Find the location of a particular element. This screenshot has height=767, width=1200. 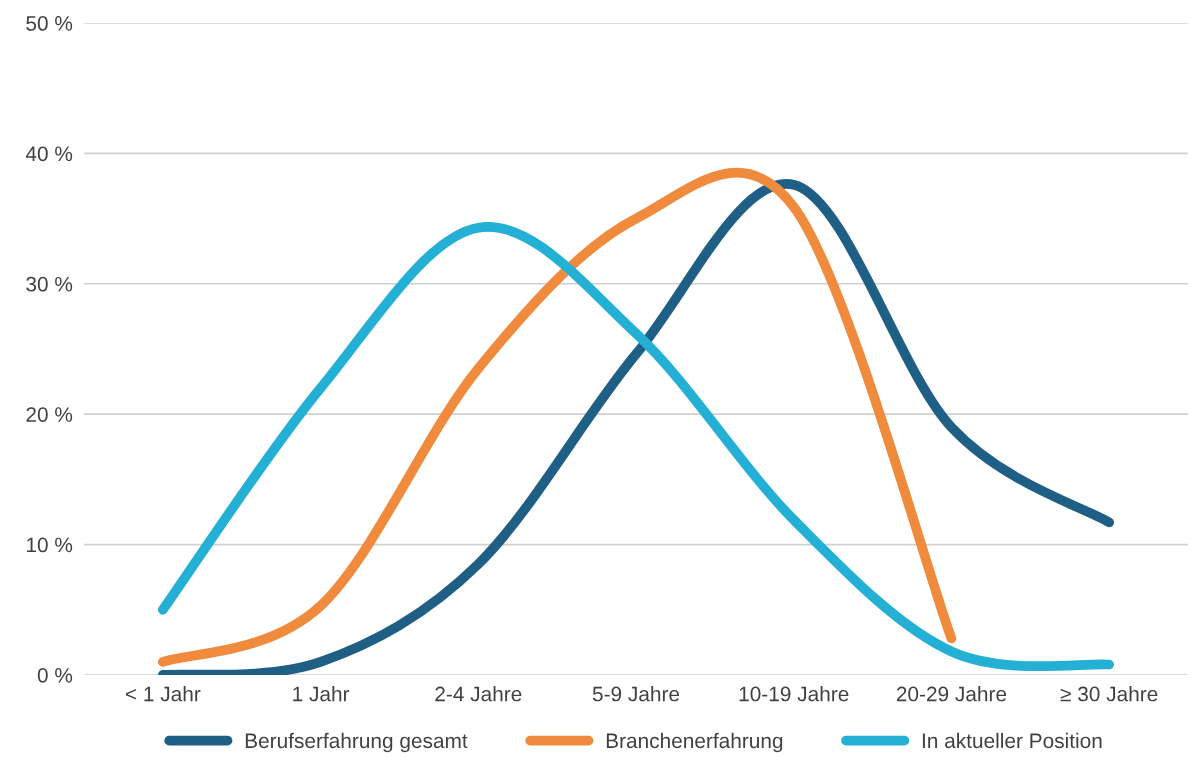

x-tick-label: 2-4 Jahre is located at coordinates (478, 694).